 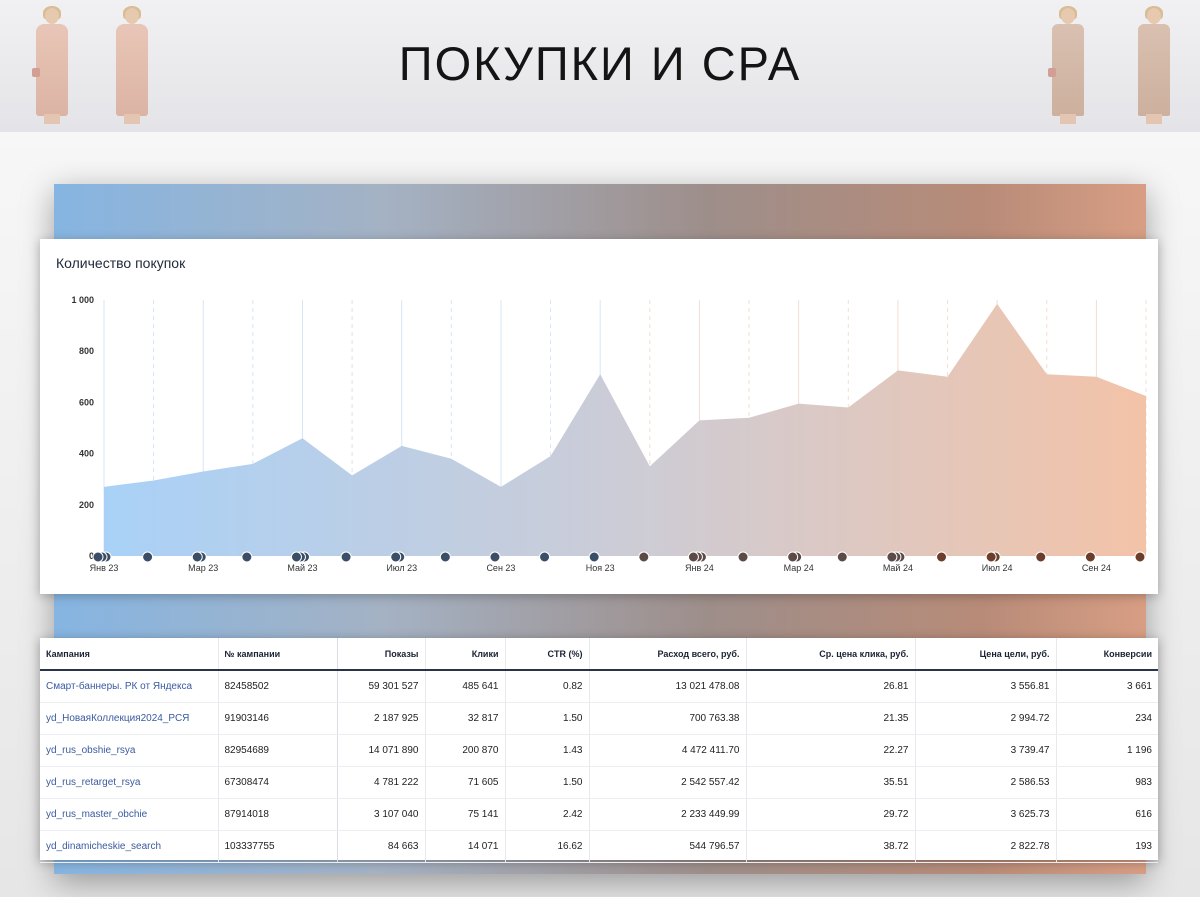 What do you see at coordinates (1107, 654) in the screenshot?
I see `header-conversions: Конверсии` at bounding box center [1107, 654].